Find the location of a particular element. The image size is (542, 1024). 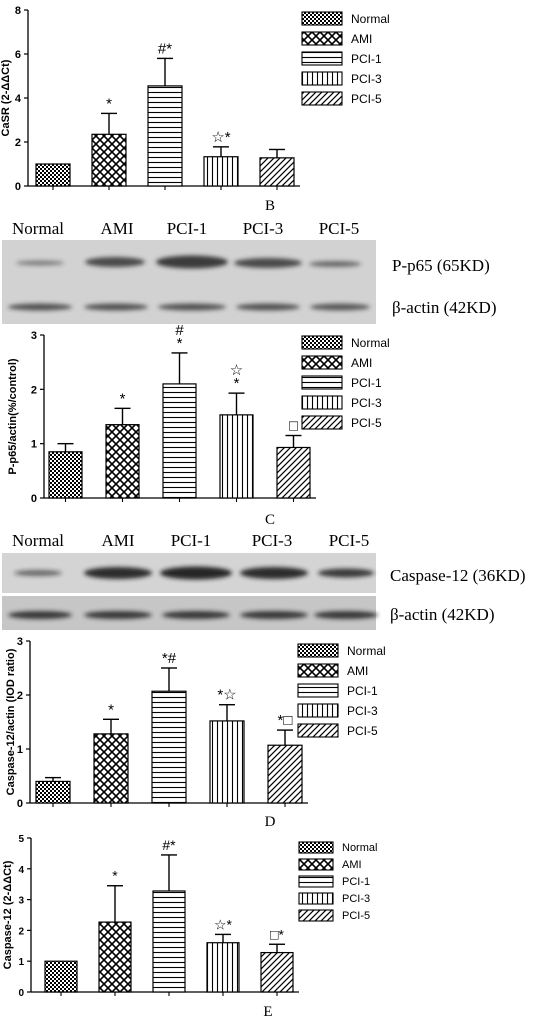

legend-label-d-ami: AMI is located at coordinates (357, 671).